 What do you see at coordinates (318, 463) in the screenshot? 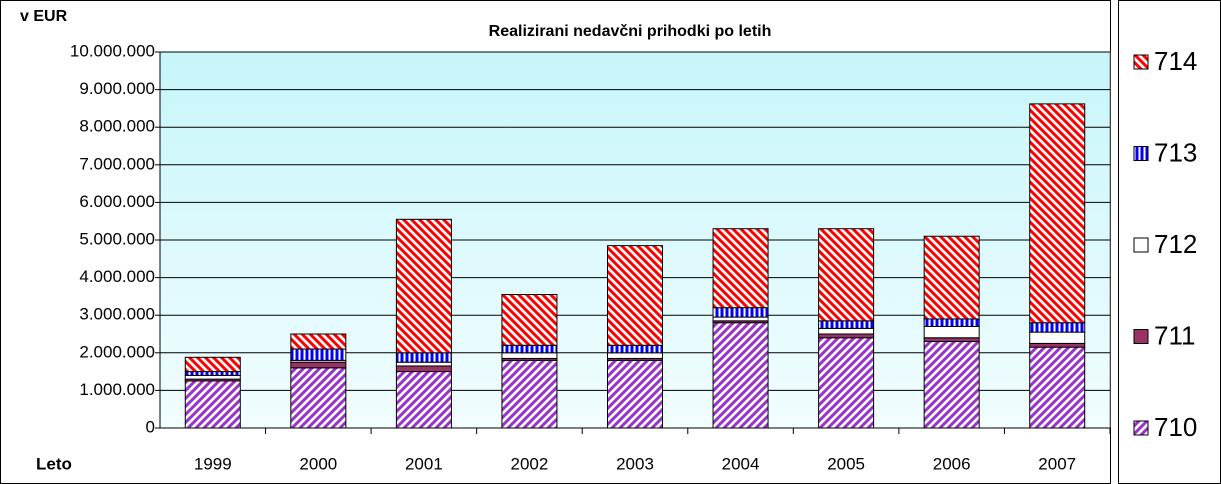
I see `x-tick-label: 2000` at bounding box center [318, 463].